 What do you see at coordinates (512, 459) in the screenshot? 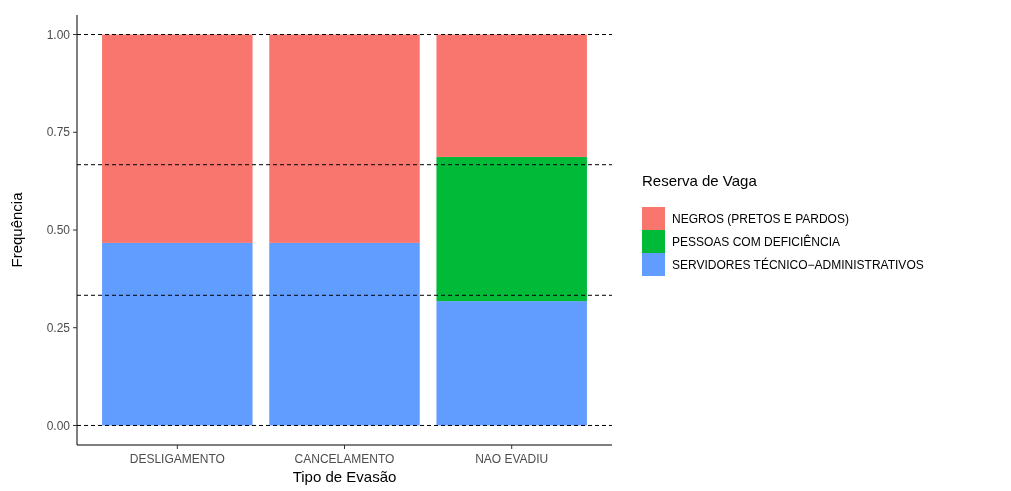
I see `x-tick-label: NAO EVADIU` at bounding box center [512, 459].